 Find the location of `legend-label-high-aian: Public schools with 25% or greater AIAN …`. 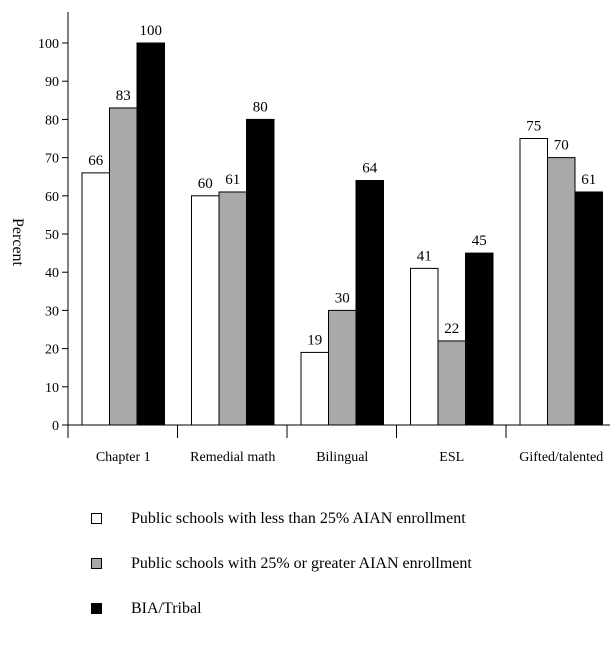

legend-label-high-aian: Public schools with 25% or greater AIAN … is located at coordinates (301, 563).